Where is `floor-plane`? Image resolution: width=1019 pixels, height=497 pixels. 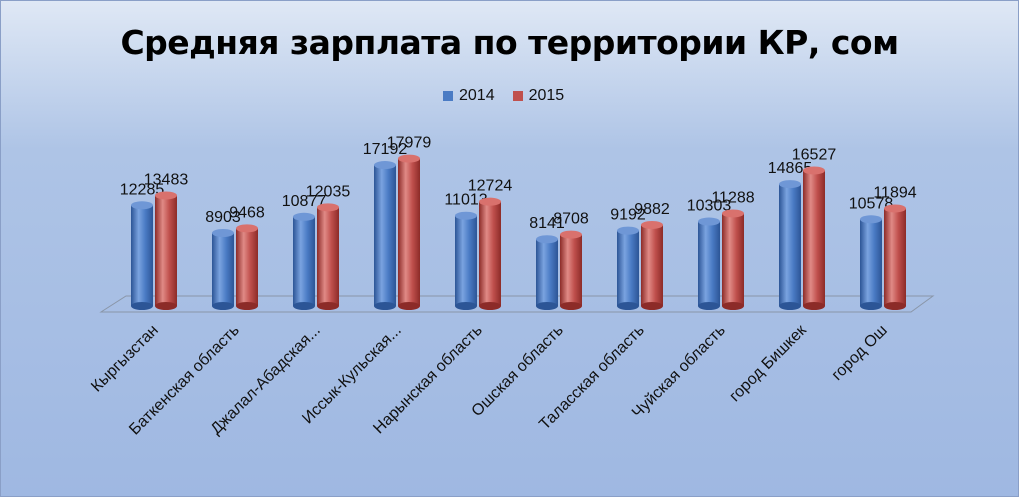
floor-plane is located at coordinates (517, 304).